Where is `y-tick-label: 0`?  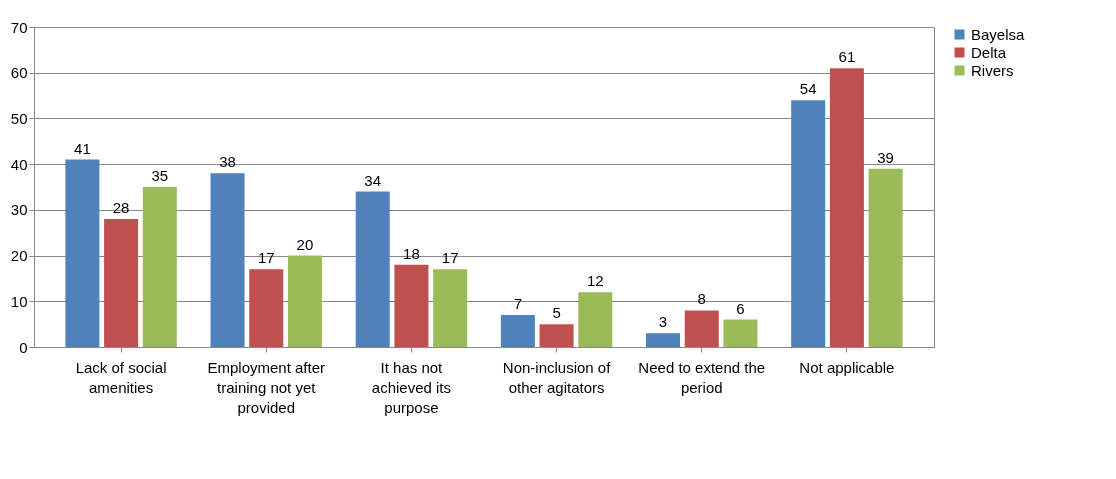 y-tick-label: 0 is located at coordinates (23, 347).